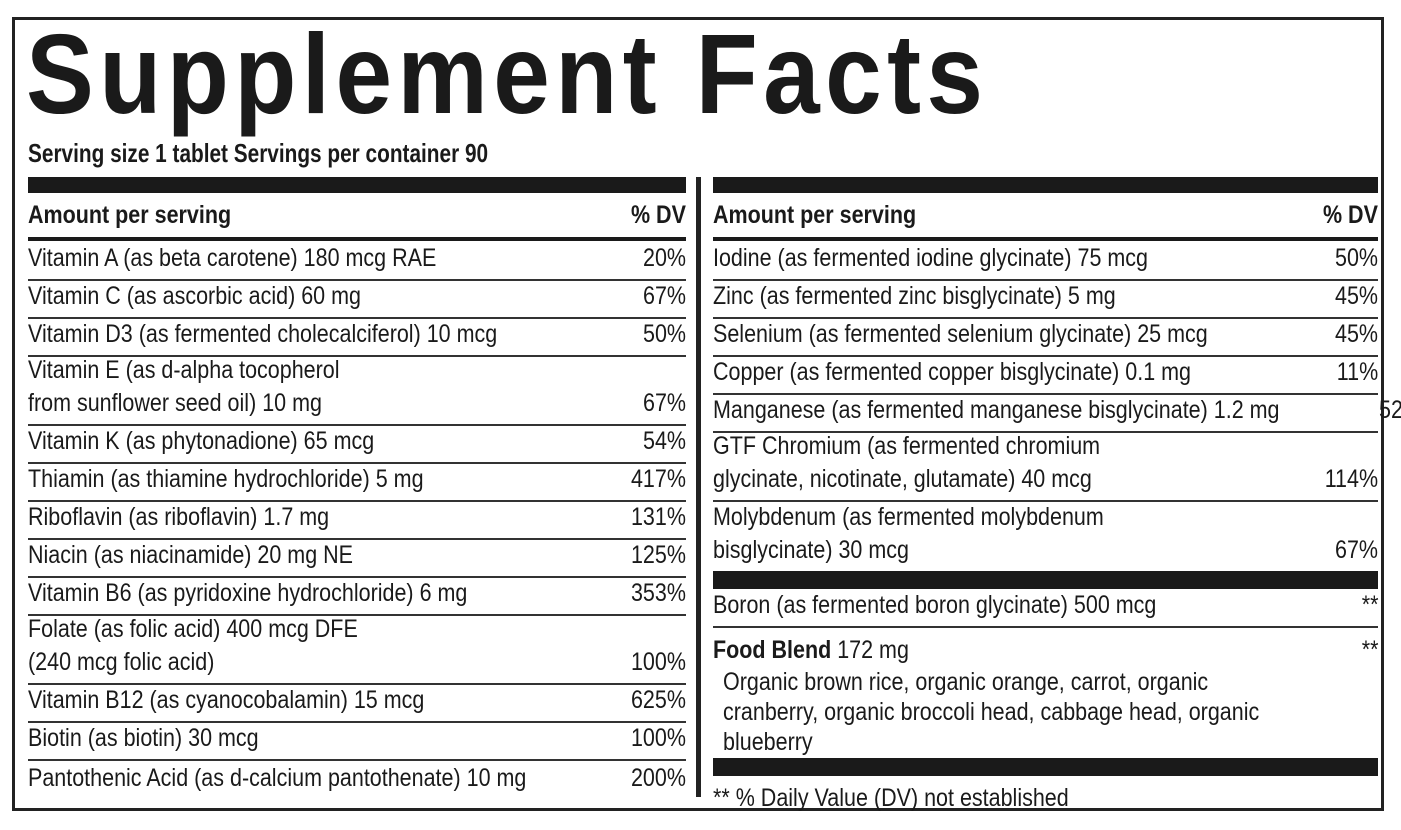 This screenshot has height=830, width=1401. What do you see at coordinates (1356, 258) in the screenshot?
I see `nutrient-dv: 50%` at bounding box center [1356, 258].